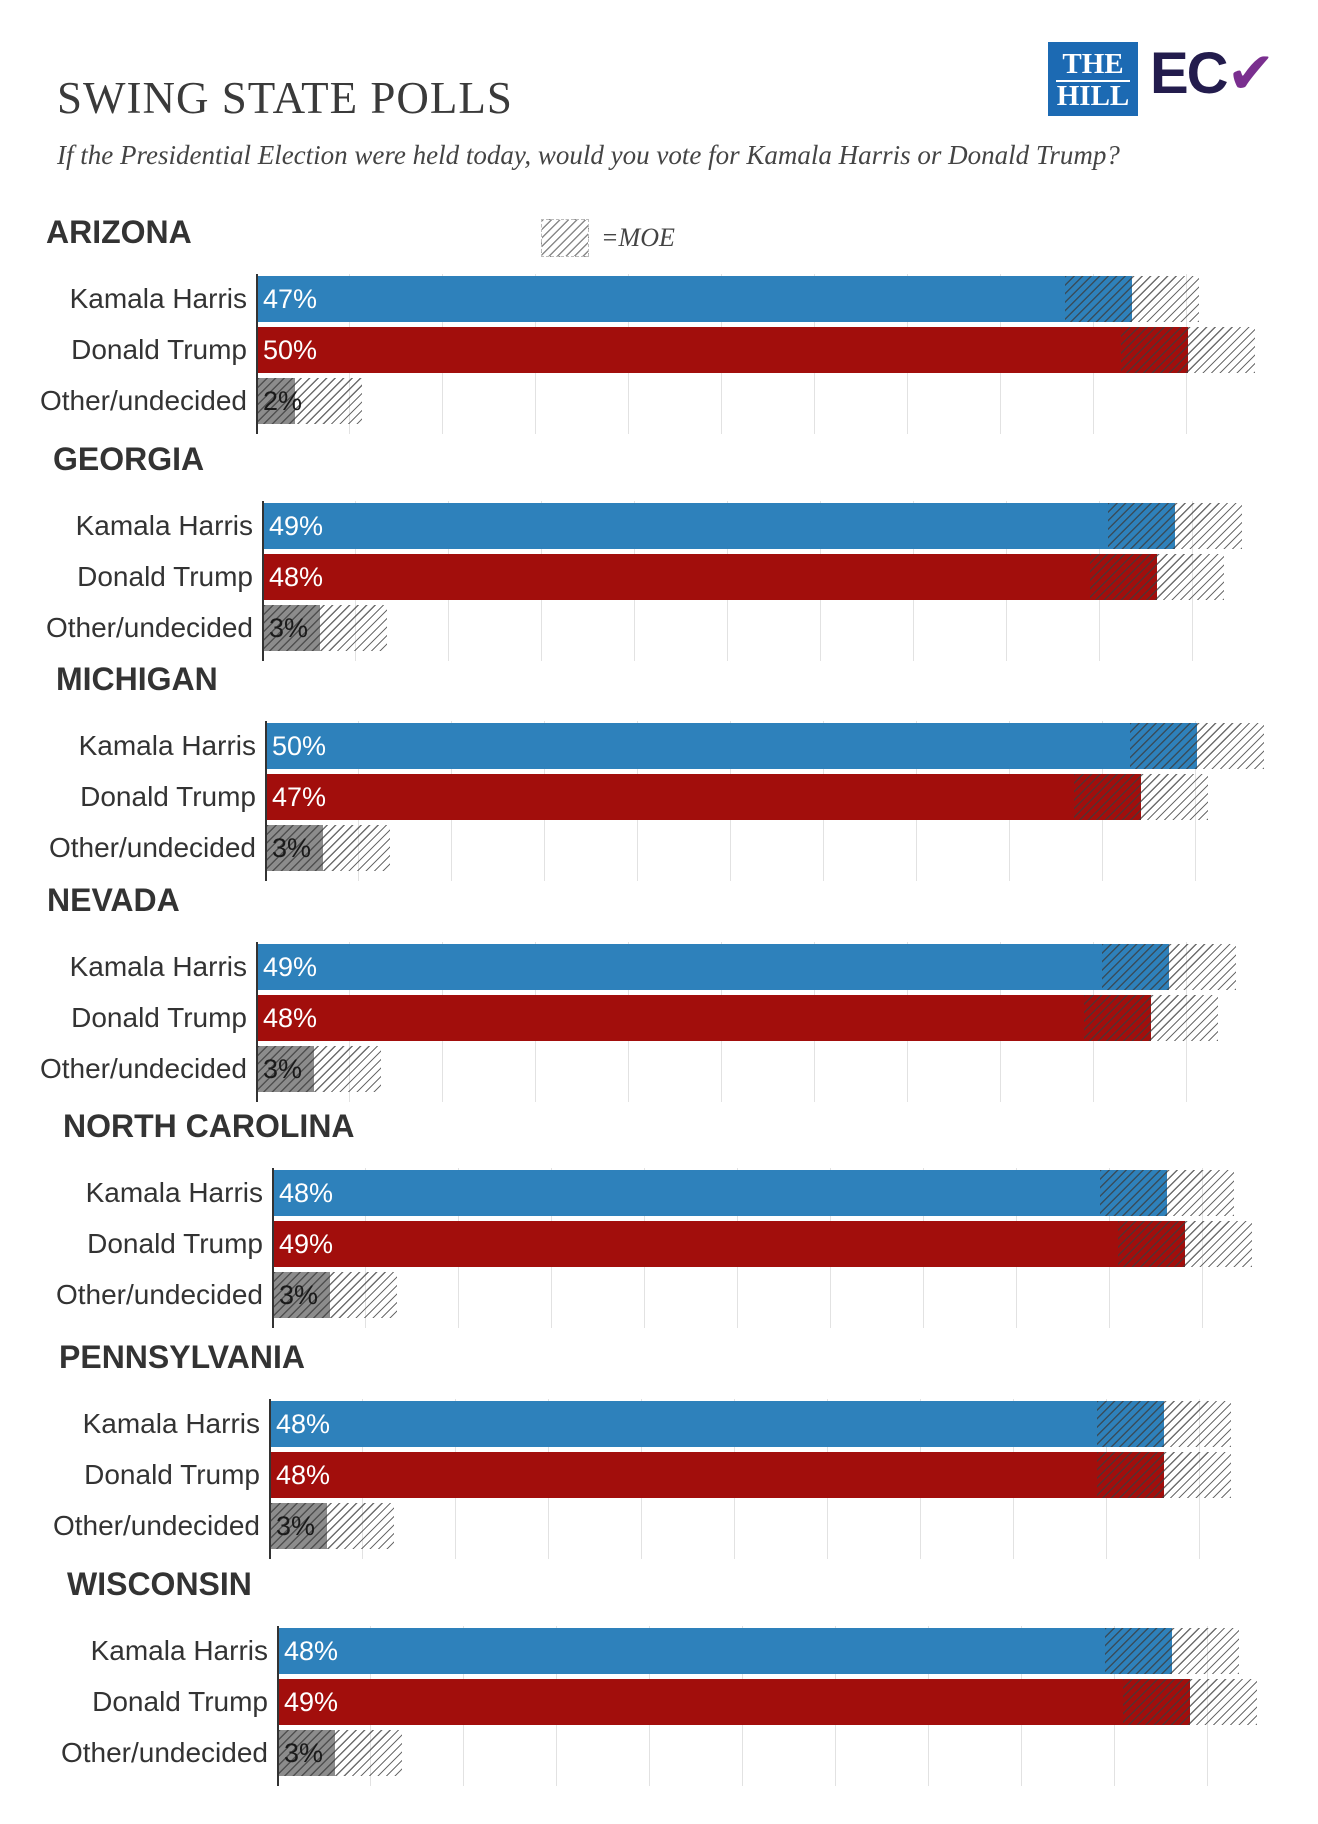 The height and width of the screenshot is (1824, 1318). Describe the element at coordinates (113, 900) in the screenshot. I see `state-name-nevada: NEVADA` at that location.